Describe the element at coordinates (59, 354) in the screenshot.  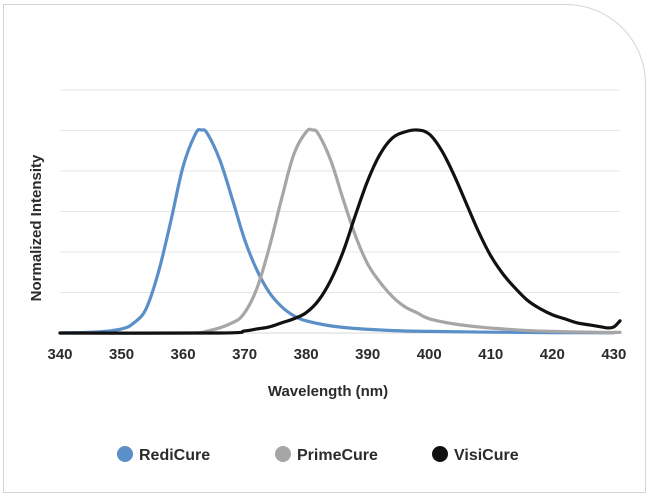
I see `x-tick-label: 340` at that location.